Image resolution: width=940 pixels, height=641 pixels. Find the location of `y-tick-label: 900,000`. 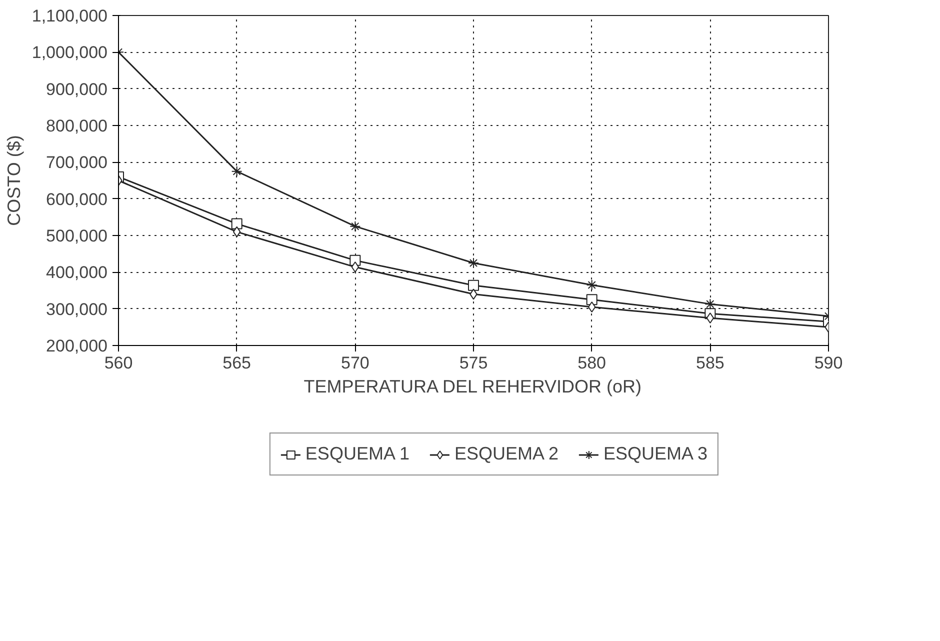

y-tick-label: 900,000 is located at coordinates (77, 89).